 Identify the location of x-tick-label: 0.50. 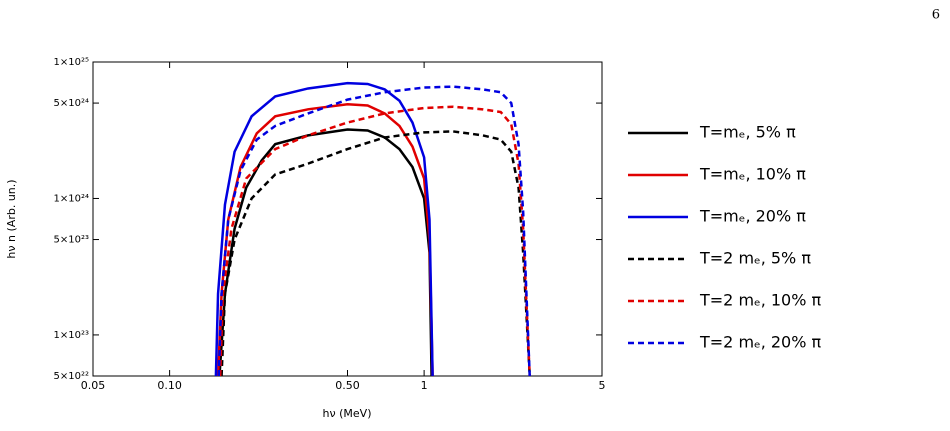
(347, 385).